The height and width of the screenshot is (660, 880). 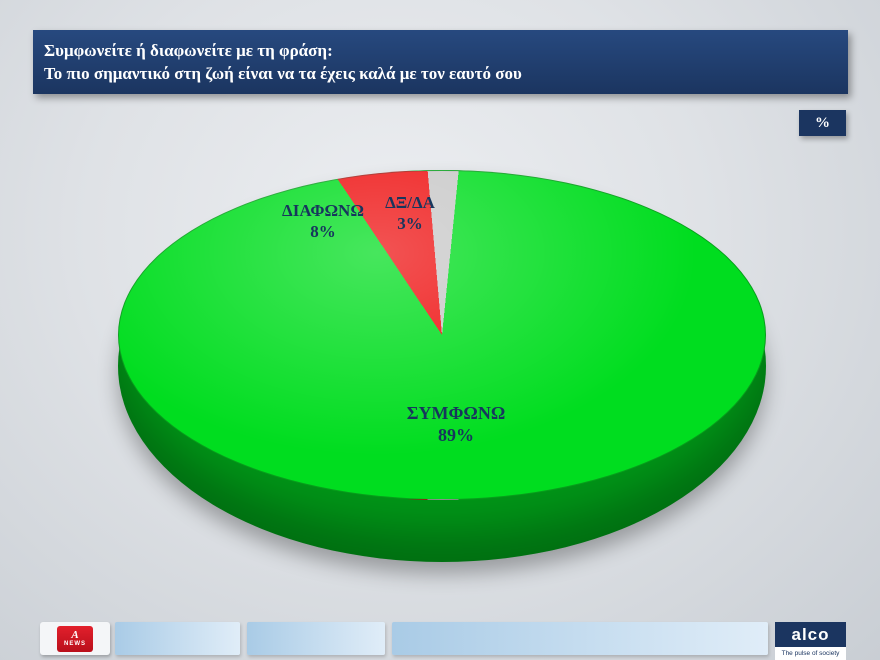 I want to click on alco-logo: alco, so click(x=810, y=634).